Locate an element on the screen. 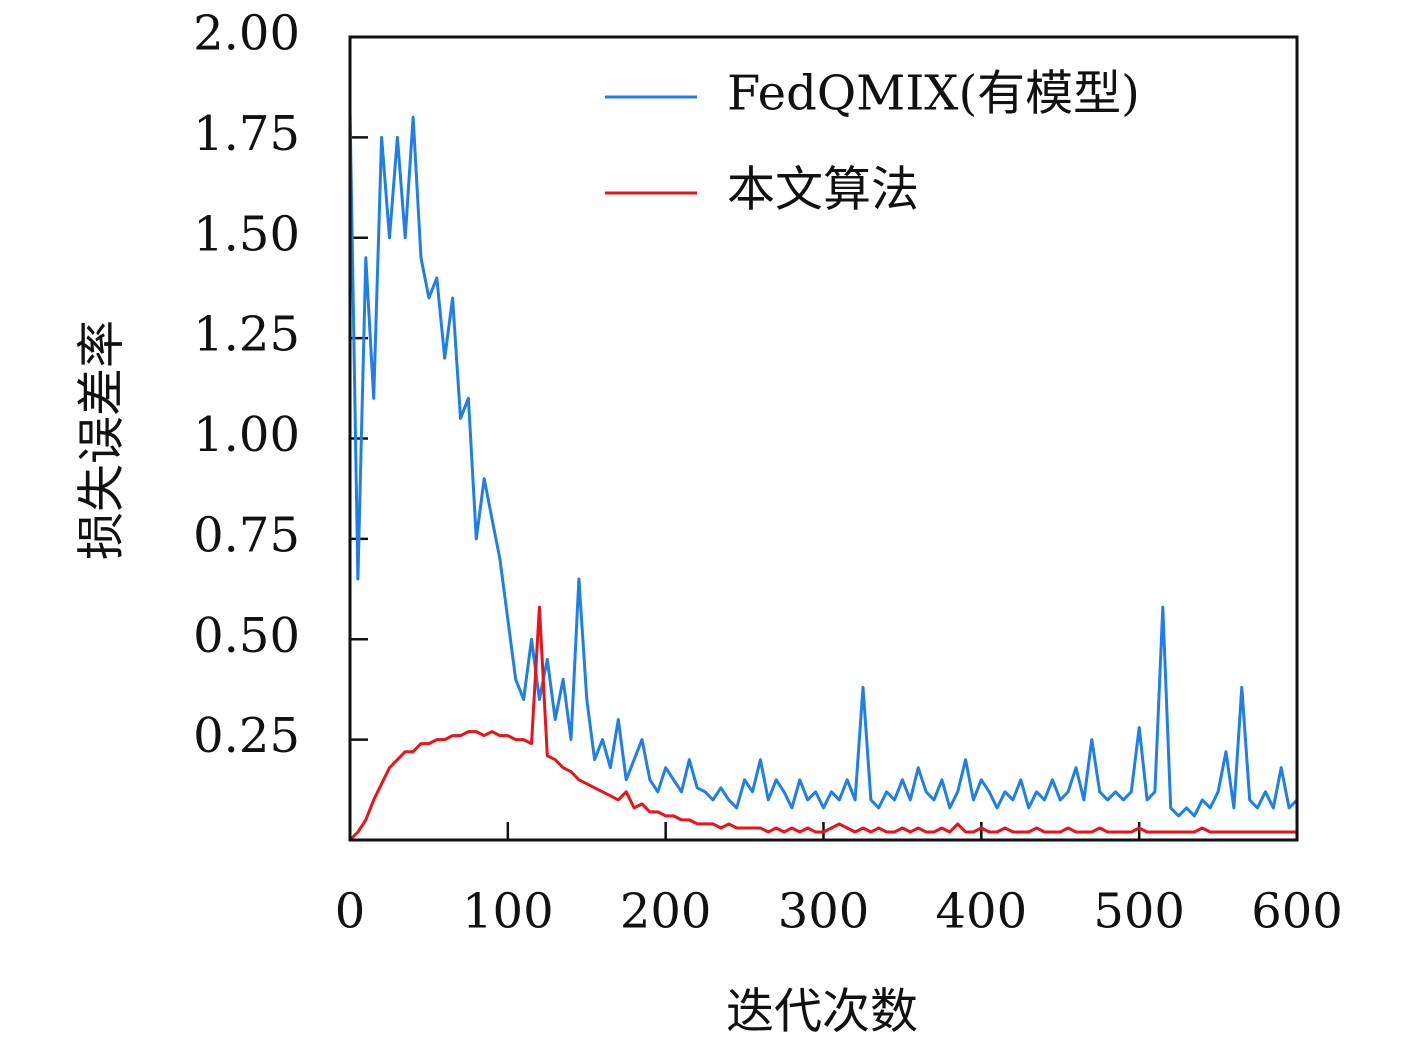  y-tick-label: 0.50 is located at coordinates (246, 636).